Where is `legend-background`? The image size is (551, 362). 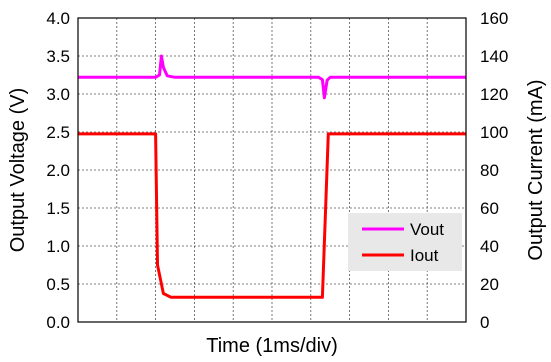
legend-background is located at coordinates (405, 242).